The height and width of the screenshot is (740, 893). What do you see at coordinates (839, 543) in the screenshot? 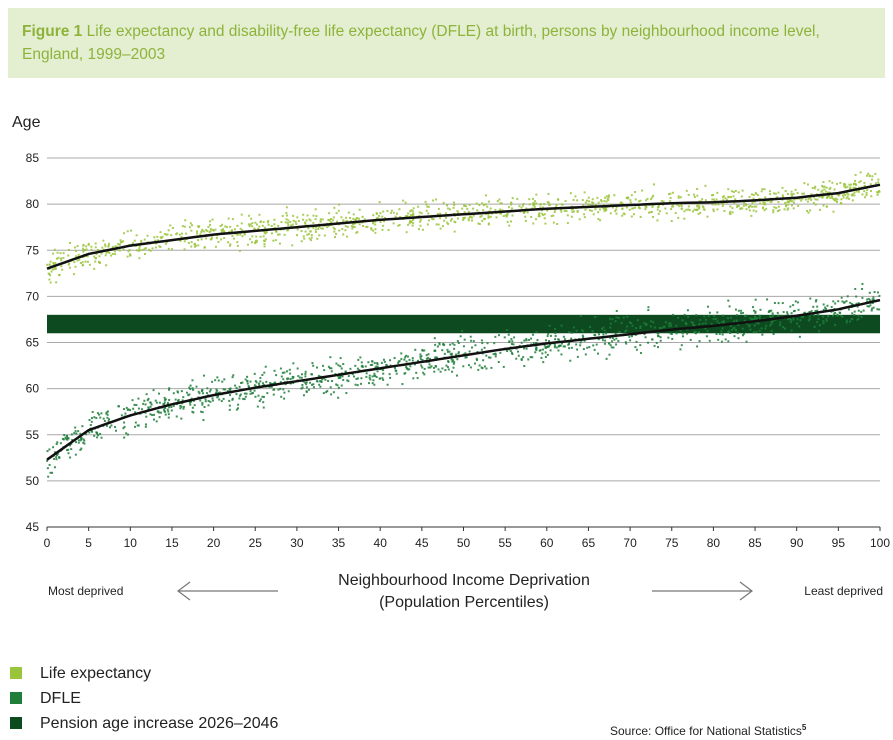
I see `x-tick-label: 95` at bounding box center [839, 543].